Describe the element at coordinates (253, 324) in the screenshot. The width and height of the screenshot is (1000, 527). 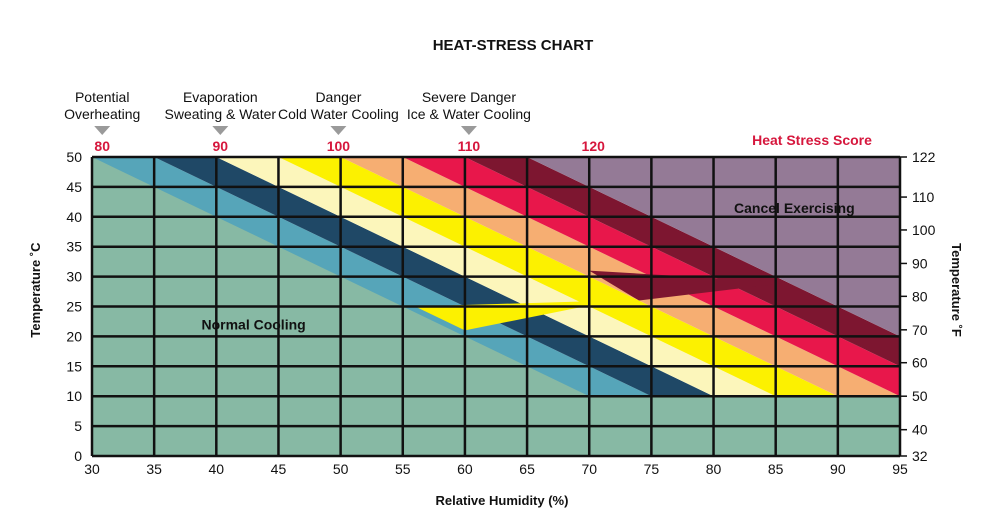
I see `zone-label: Normal Cooling` at that location.